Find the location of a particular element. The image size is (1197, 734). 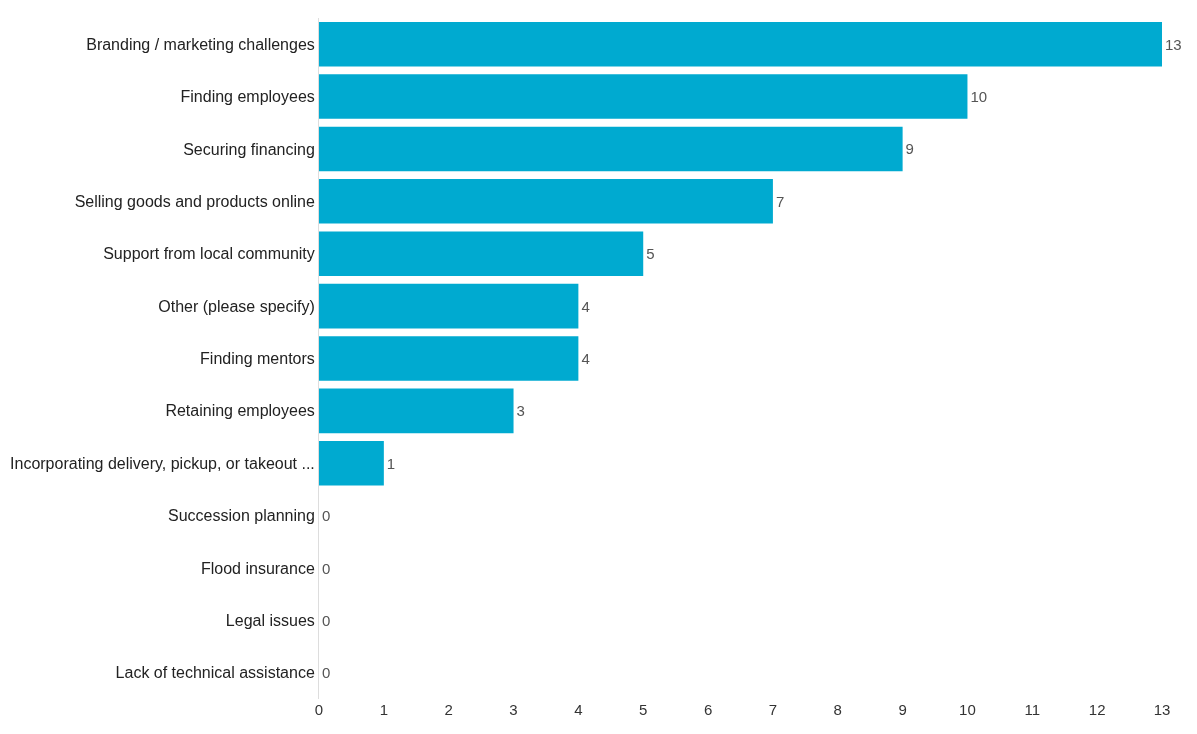

x-tick-label: 7 is located at coordinates (773, 709).